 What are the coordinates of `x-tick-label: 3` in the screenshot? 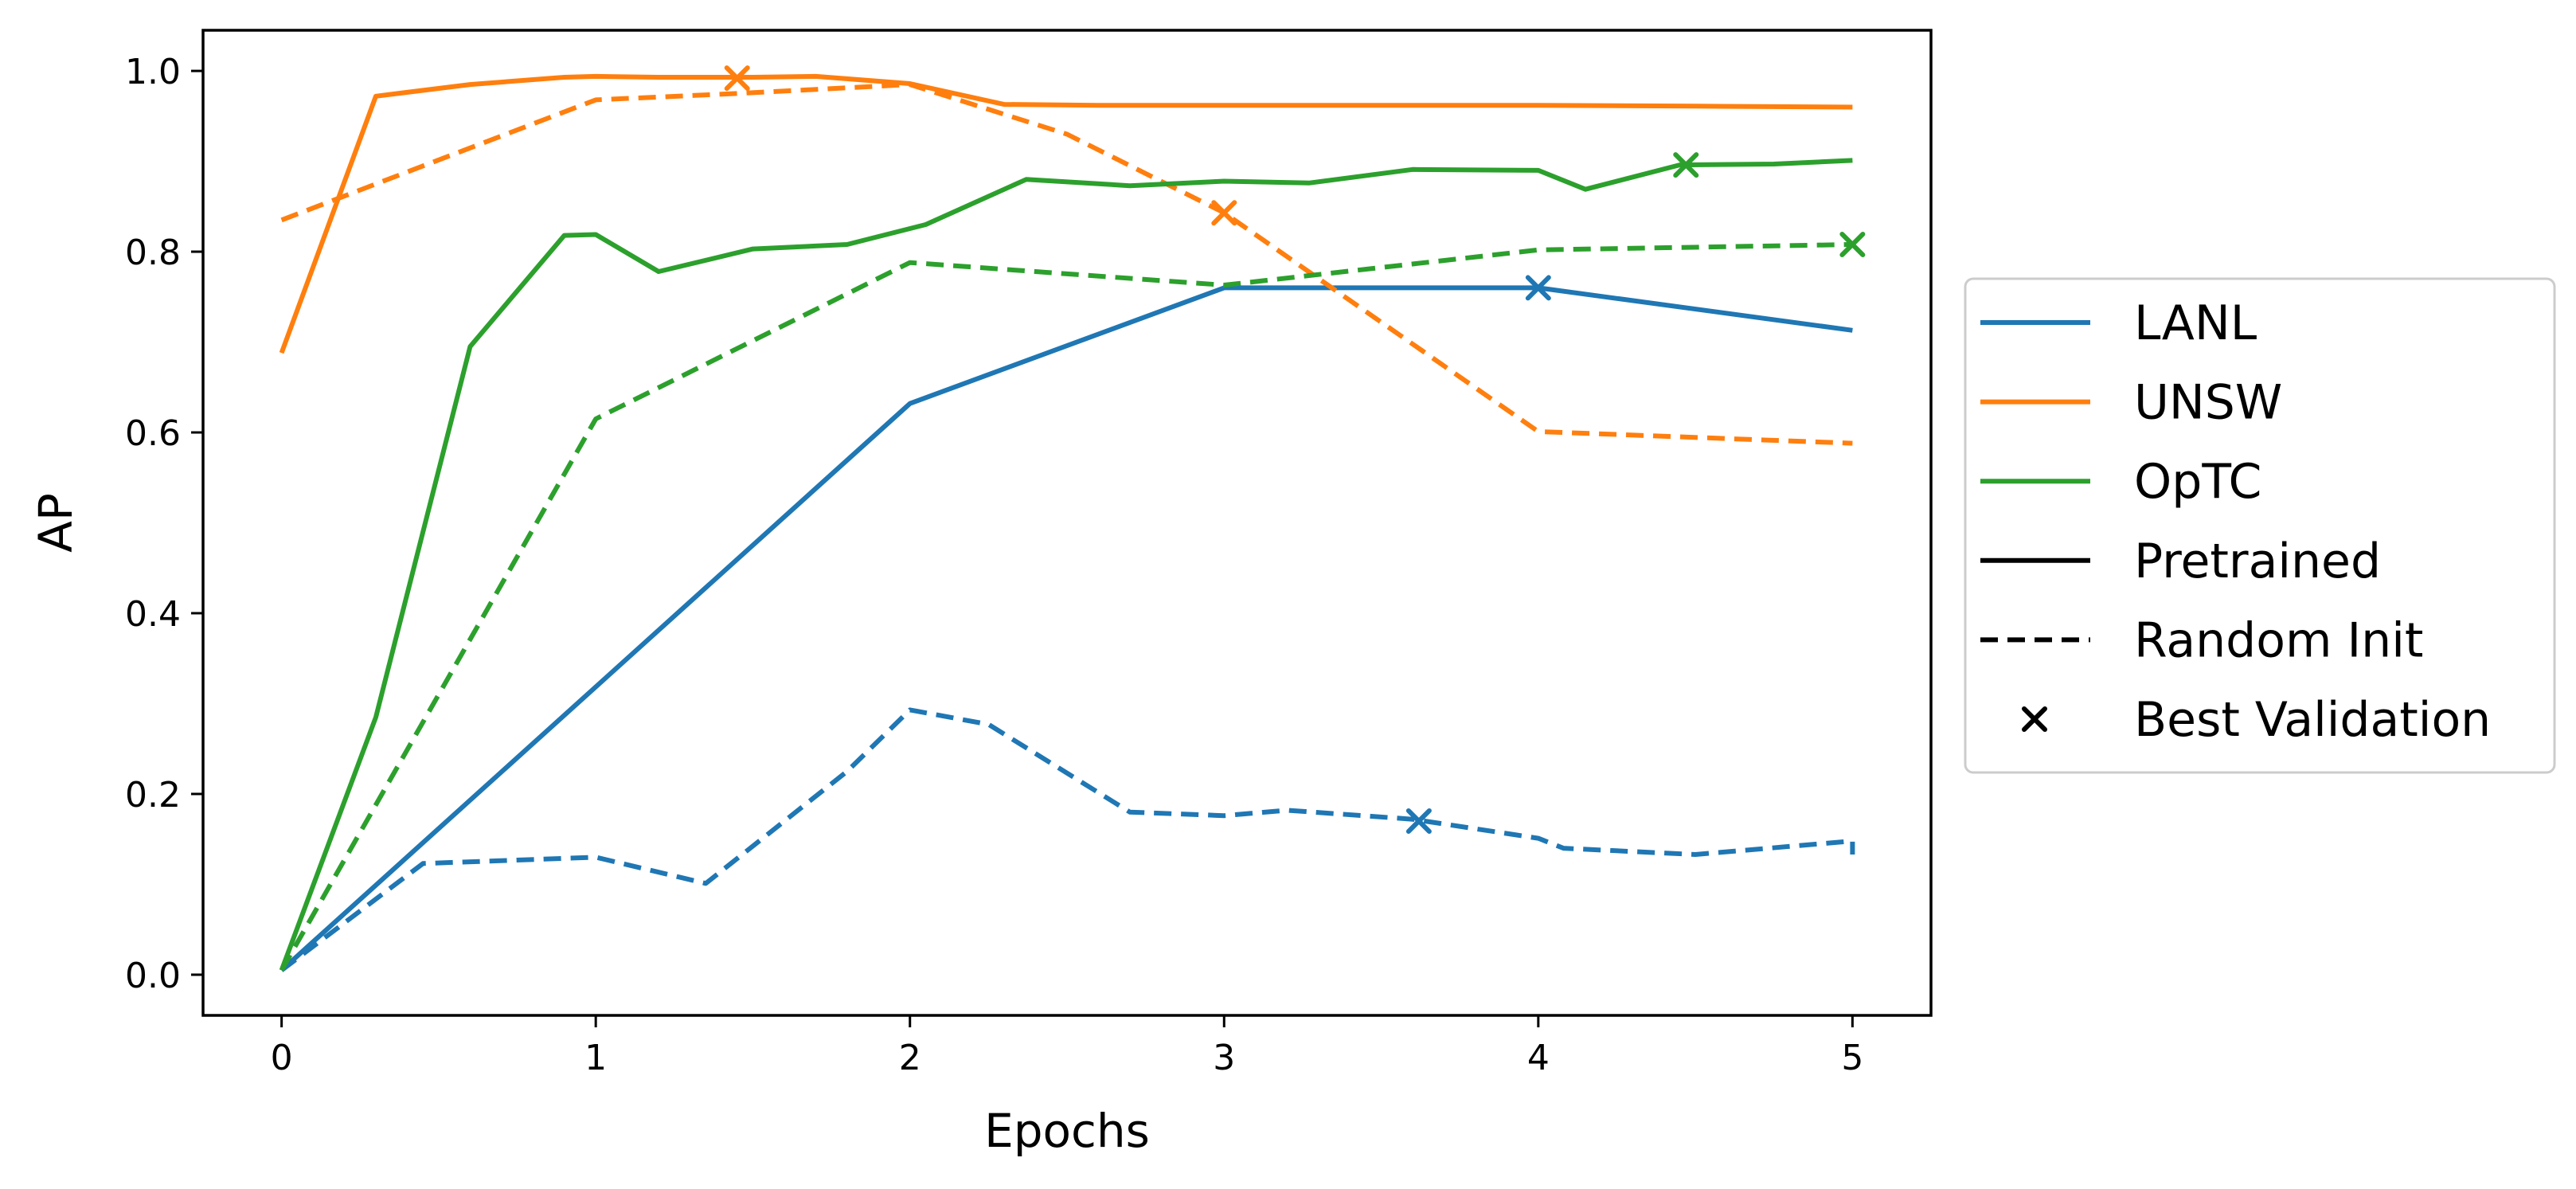 It's located at (1224, 1058).